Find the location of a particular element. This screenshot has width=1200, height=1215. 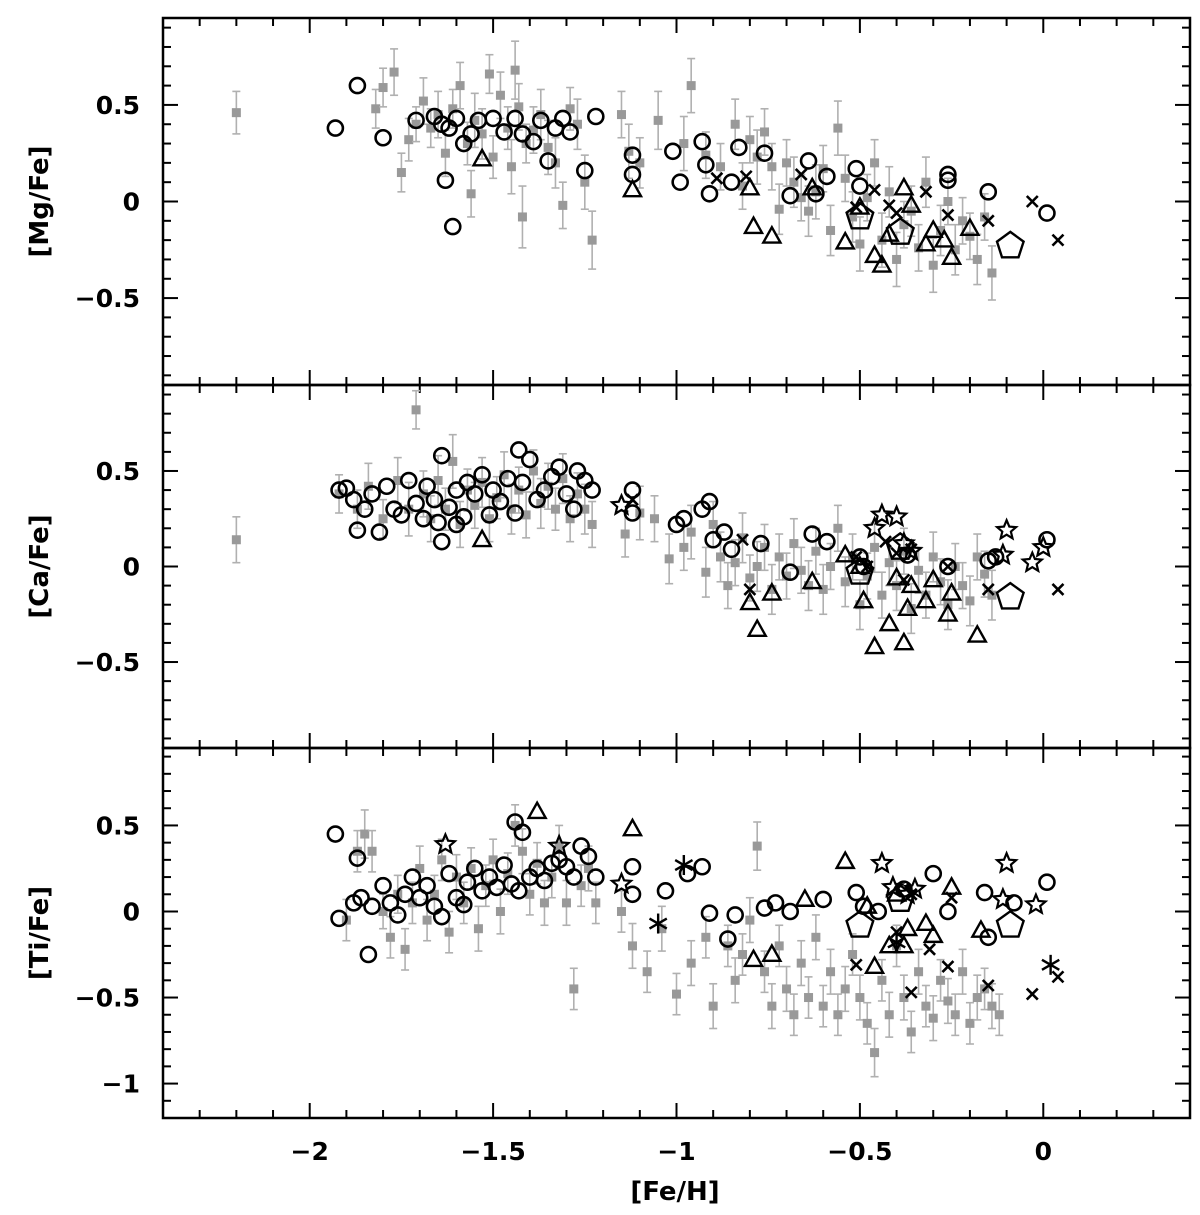

y-tick-label: 0.5 is located at coordinates (118, 105).